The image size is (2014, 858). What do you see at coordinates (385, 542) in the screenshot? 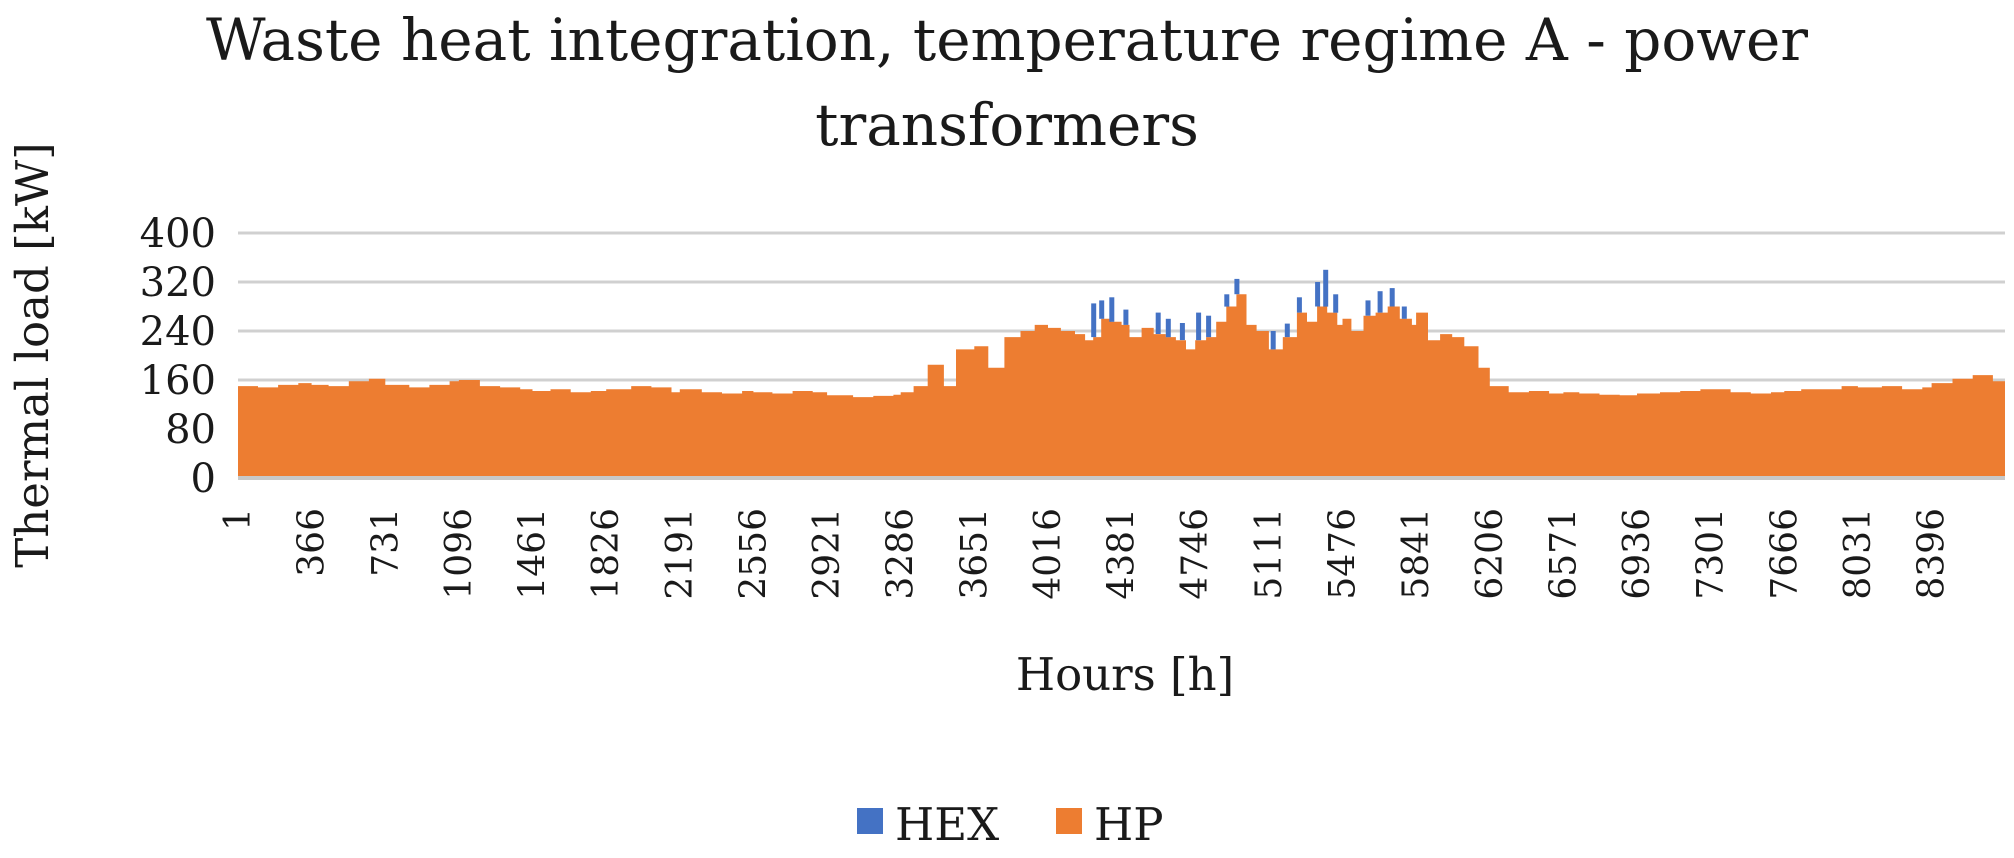
I see `x-tick-label-731: 731` at bounding box center [385, 542].